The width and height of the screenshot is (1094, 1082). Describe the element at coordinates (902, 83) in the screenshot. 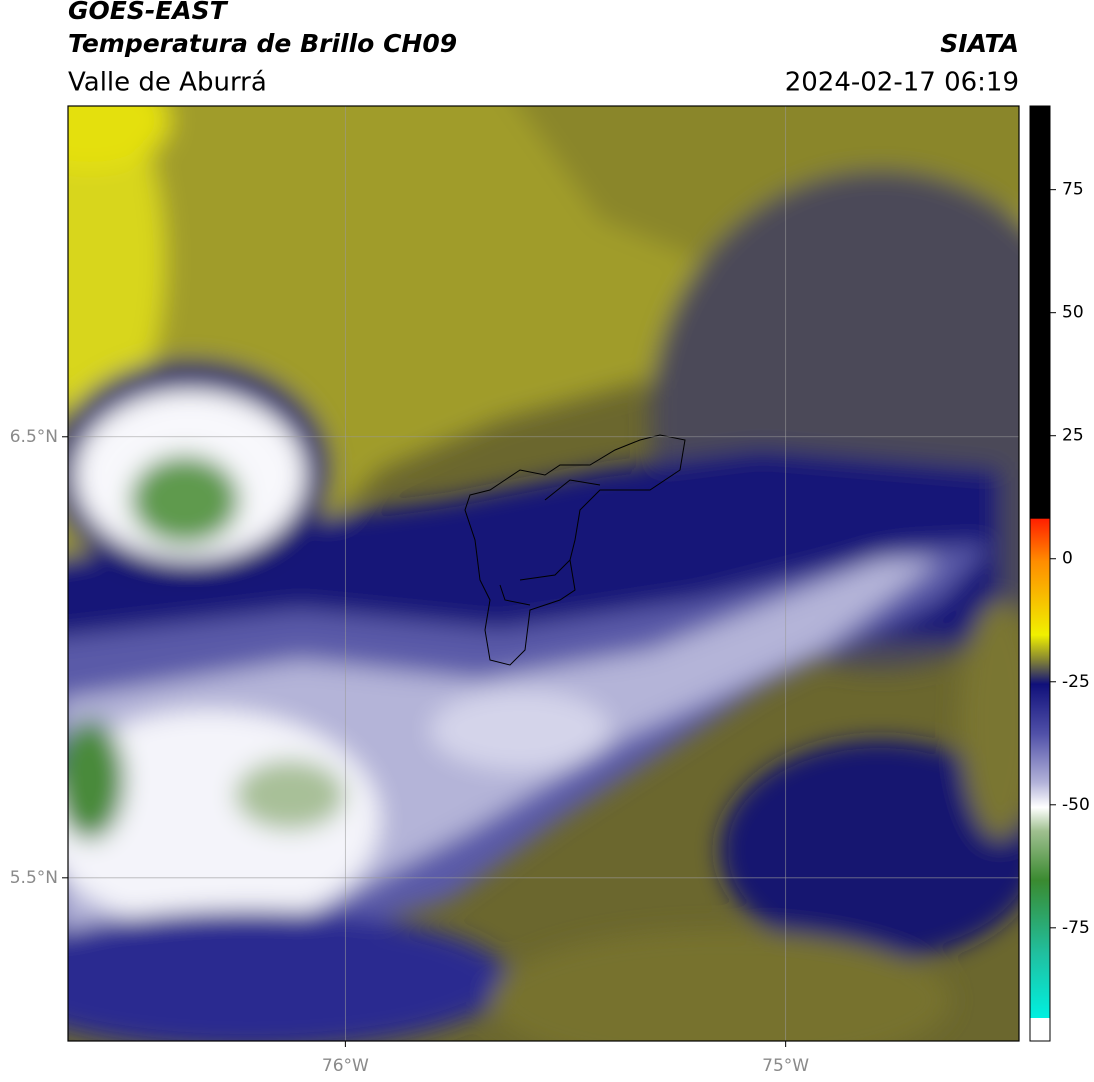

I see `datetime: 2024-02-17 06:19` at that location.